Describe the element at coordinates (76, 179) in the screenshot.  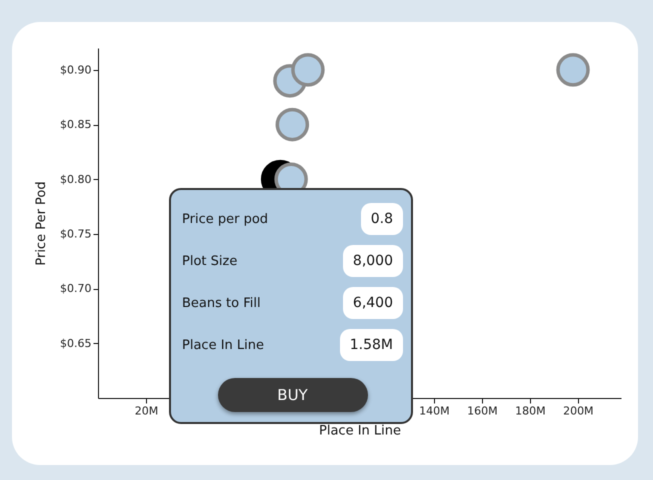
I see `y-tick-label: $0.80` at that location.